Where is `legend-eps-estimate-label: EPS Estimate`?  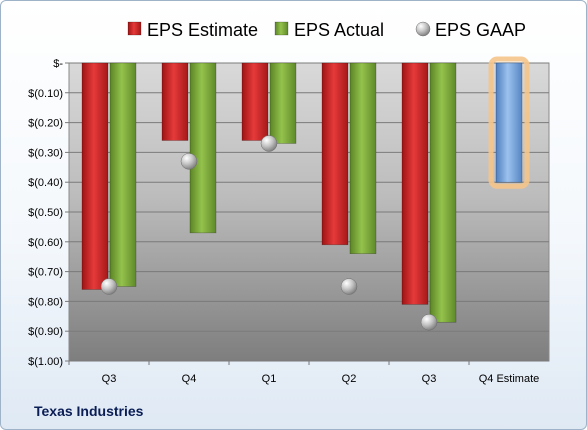 legend-eps-estimate-label: EPS Estimate is located at coordinates (202, 30).